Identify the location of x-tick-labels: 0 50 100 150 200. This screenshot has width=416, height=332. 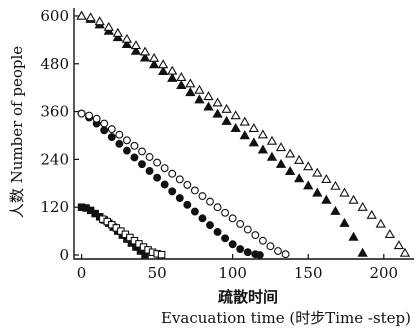
(237, 273).